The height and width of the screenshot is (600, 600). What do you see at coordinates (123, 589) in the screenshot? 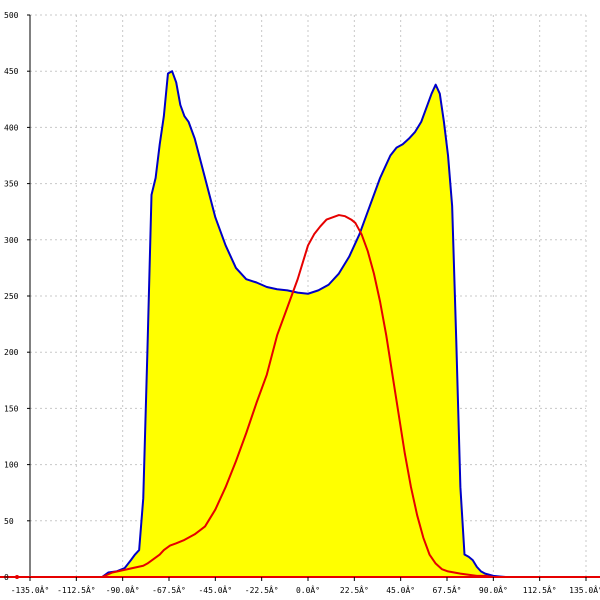
I see `x-tick-label: -90.0Â°` at bounding box center [123, 589].